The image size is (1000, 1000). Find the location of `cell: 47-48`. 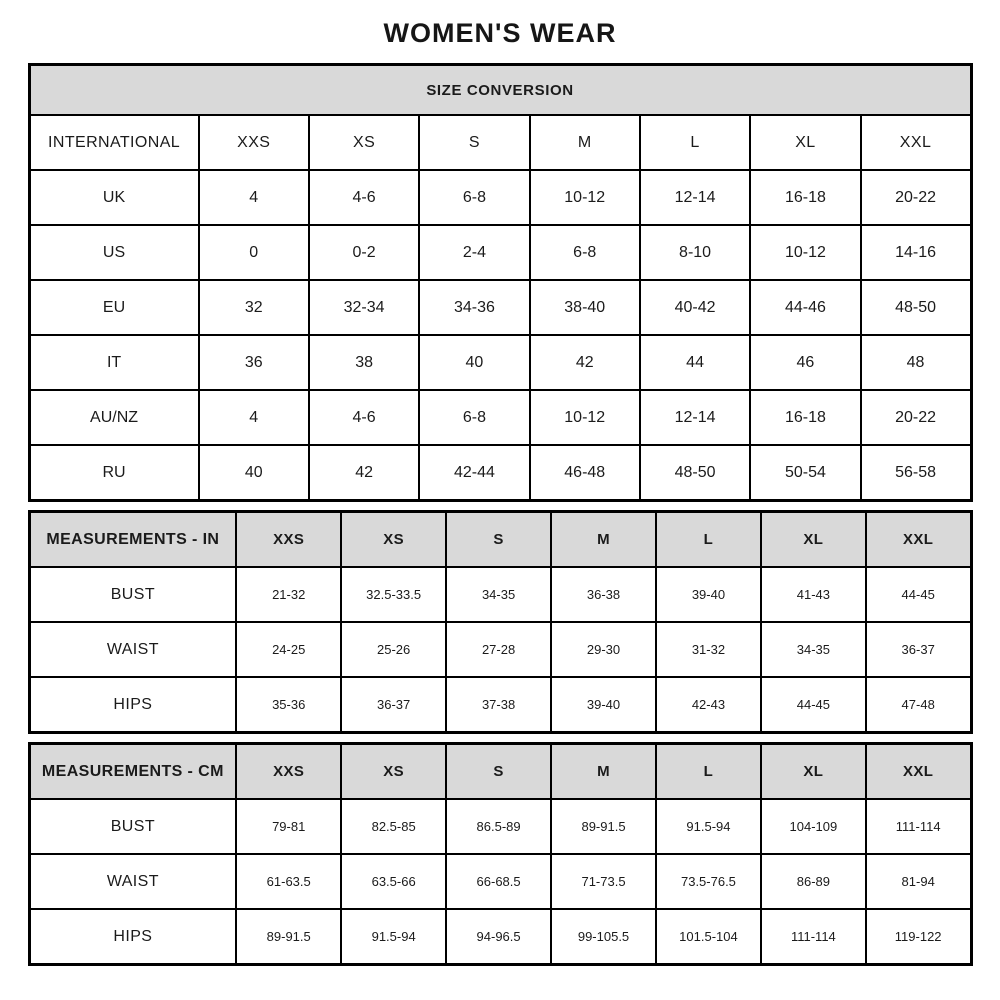

cell: 47-48 is located at coordinates (918, 705).